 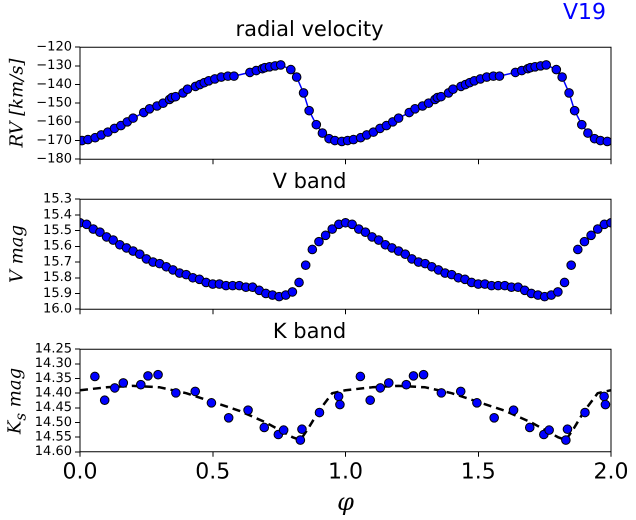 I want to click on y-tick-label: 15.3, so click(x=57, y=199).